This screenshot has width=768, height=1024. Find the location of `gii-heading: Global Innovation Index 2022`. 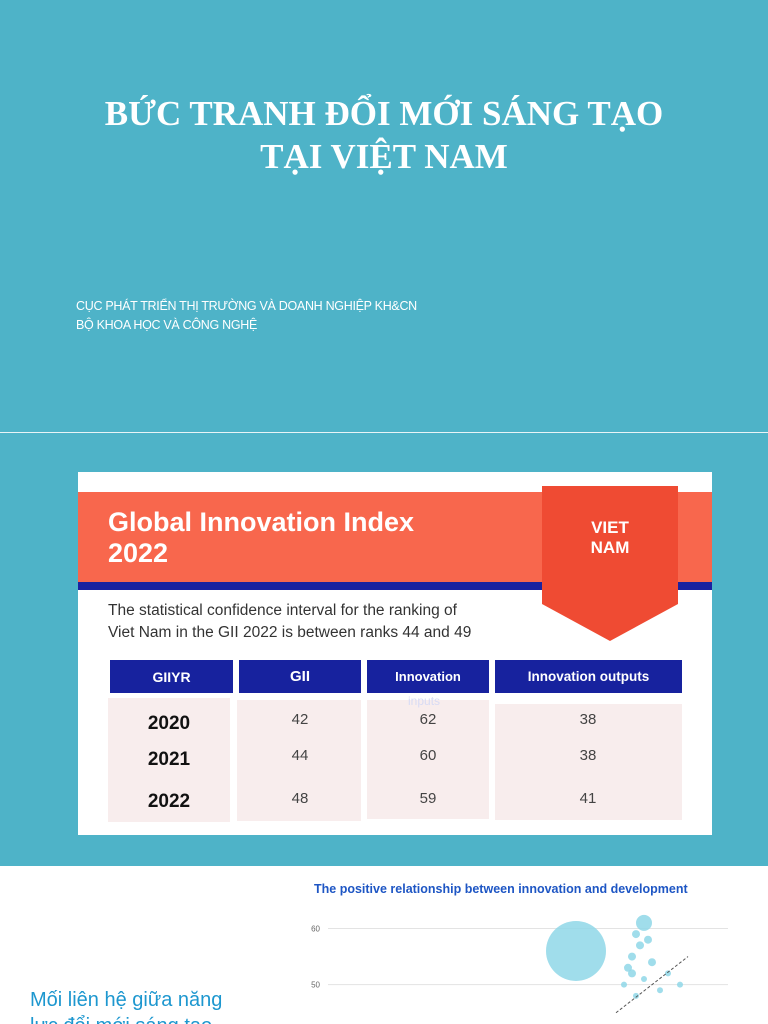

gii-heading: Global Innovation Index 2022 is located at coordinates (261, 538).